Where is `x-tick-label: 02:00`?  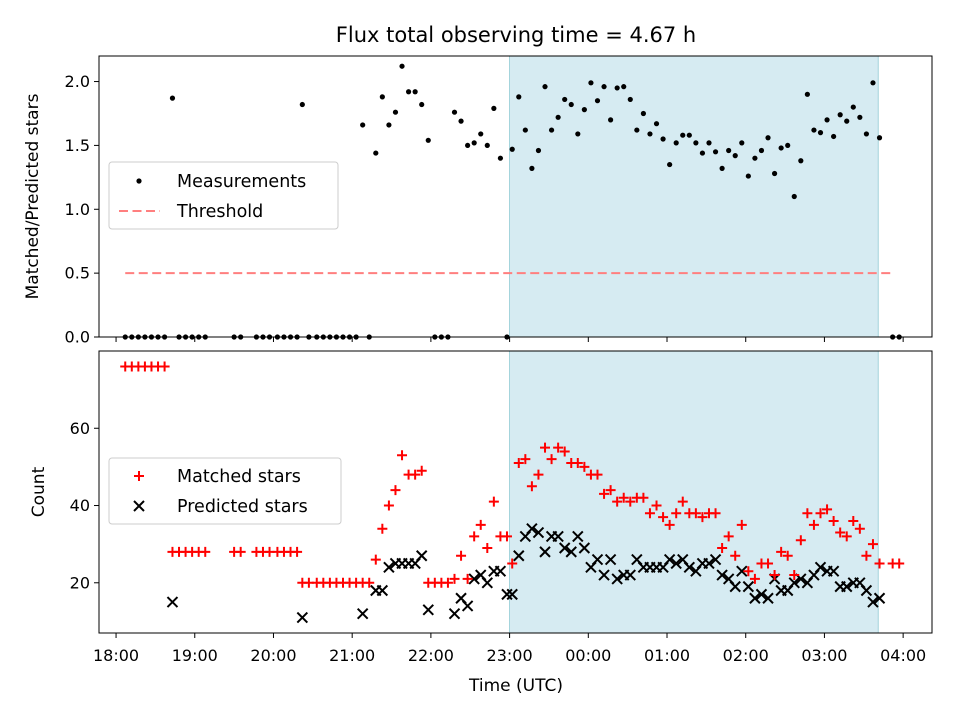 x-tick-label: 02:00 is located at coordinates (746, 655).